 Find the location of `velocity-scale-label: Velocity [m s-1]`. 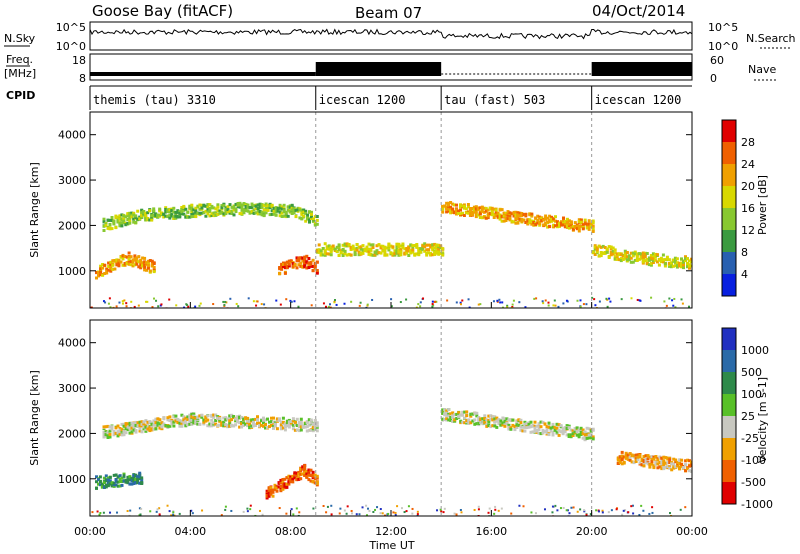

velocity-scale-label: Velocity [m s-1] is located at coordinates (762, 420).